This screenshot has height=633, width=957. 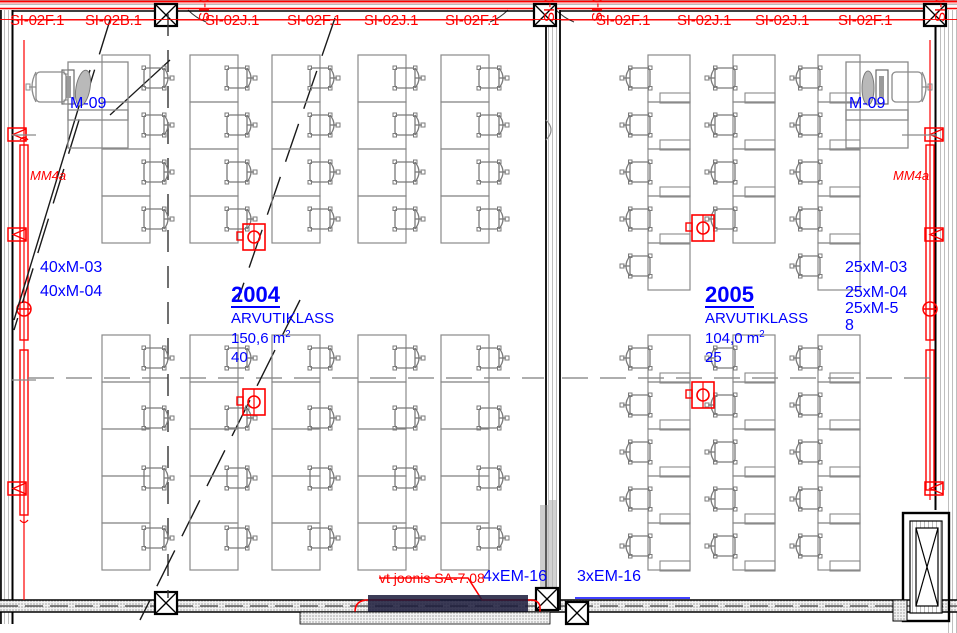 I want to click on desk-cluster-right-upper, so click(x=740, y=172).